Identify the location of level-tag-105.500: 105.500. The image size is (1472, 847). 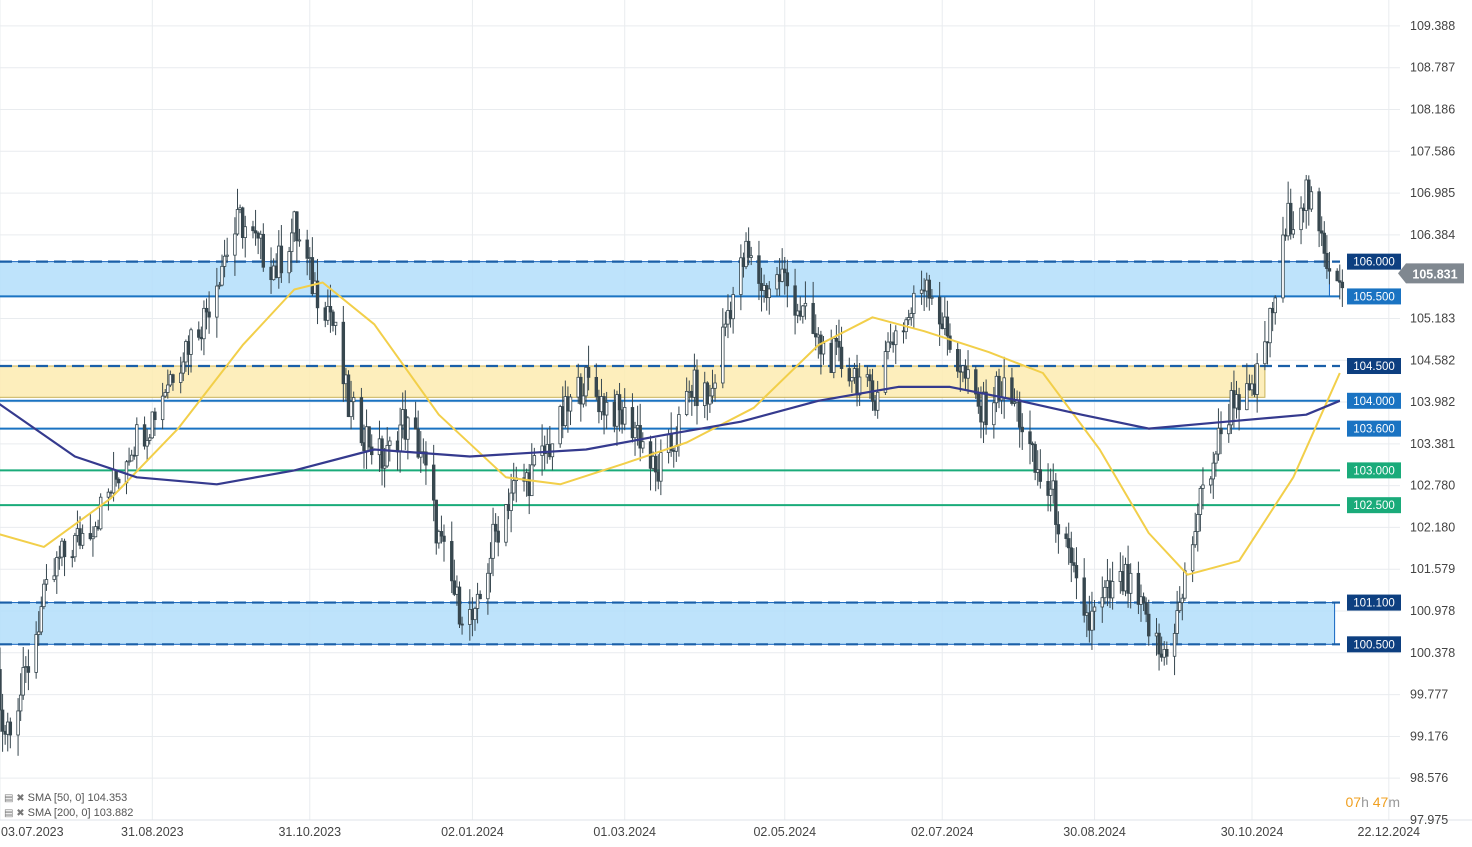
(1374, 296).